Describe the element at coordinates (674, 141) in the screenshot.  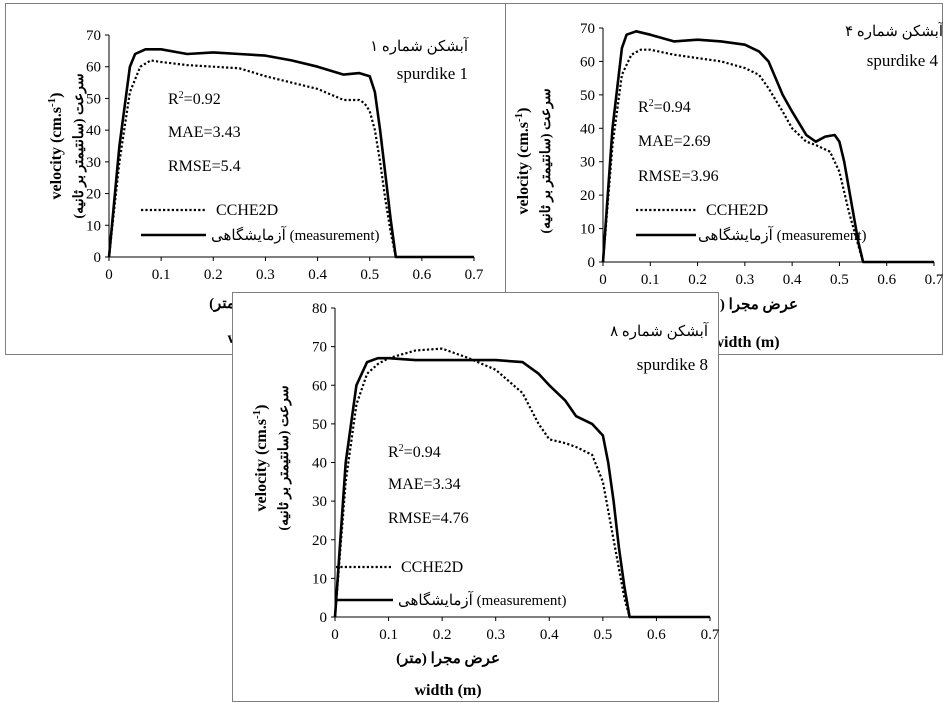
I see `stat-mae: MAE=2.69` at that location.